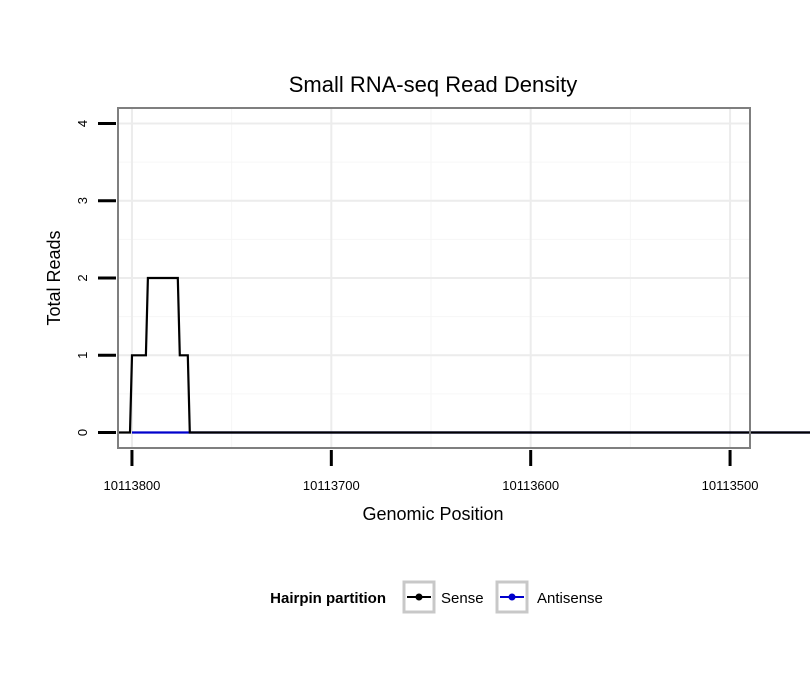  I want to click on x-tick-label: 10113600, so click(530, 485).